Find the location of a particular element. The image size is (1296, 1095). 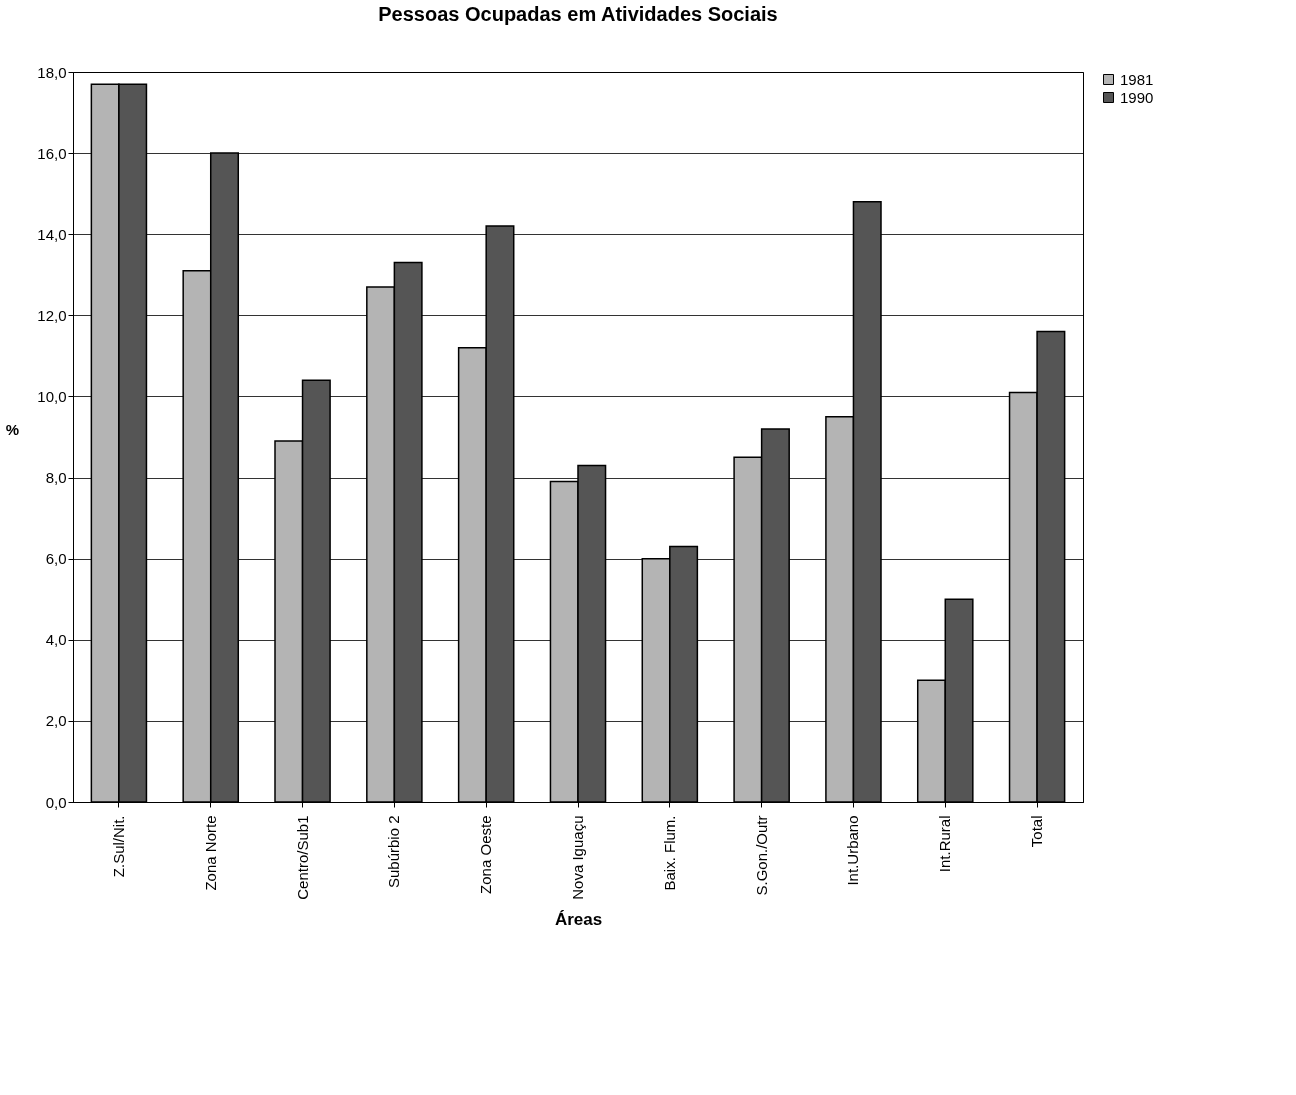

x-tick-label: Int.Rural is located at coordinates (945, 844).